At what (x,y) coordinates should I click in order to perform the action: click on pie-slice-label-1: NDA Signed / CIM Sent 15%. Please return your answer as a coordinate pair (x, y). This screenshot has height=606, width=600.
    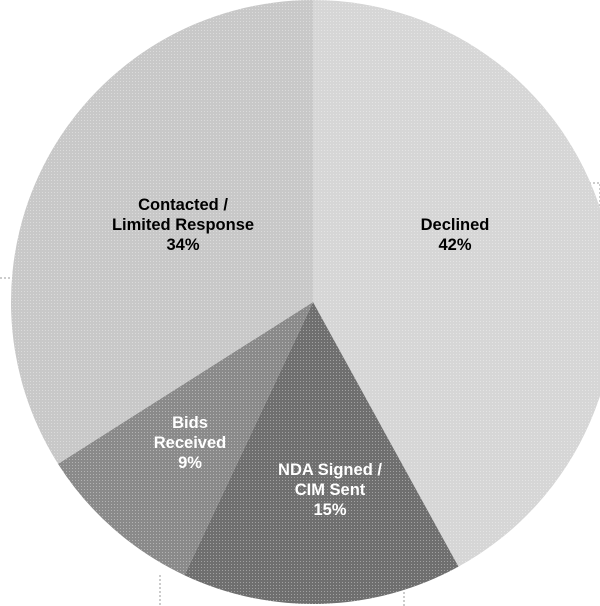
    Looking at the image, I should click on (330, 490).